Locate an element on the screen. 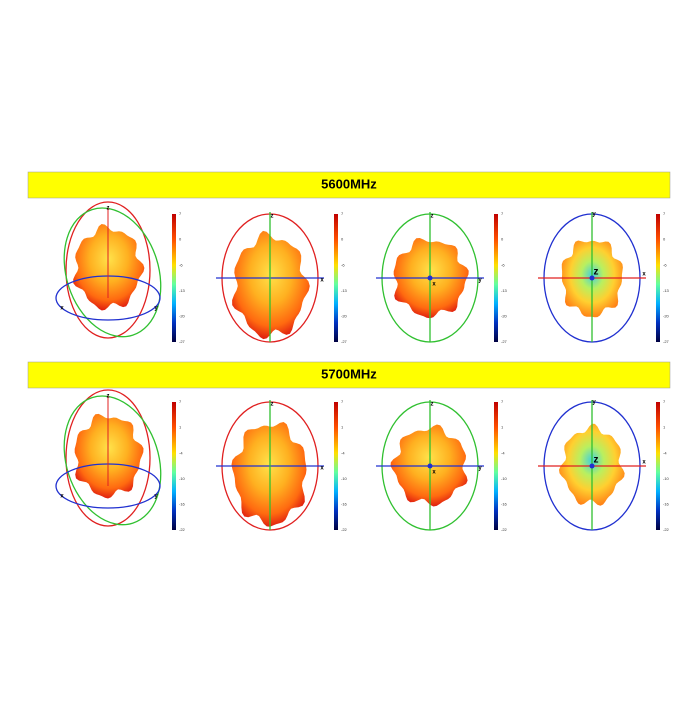 The width and height of the screenshot is (700, 705). section-title: 5600MHz is located at coordinates (349, 183).